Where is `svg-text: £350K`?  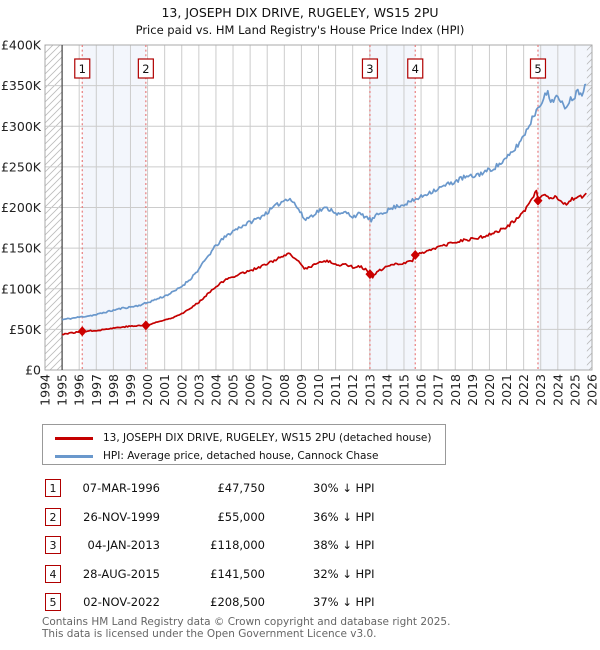 svg-text: £350K is located at coordinates (21, 85).